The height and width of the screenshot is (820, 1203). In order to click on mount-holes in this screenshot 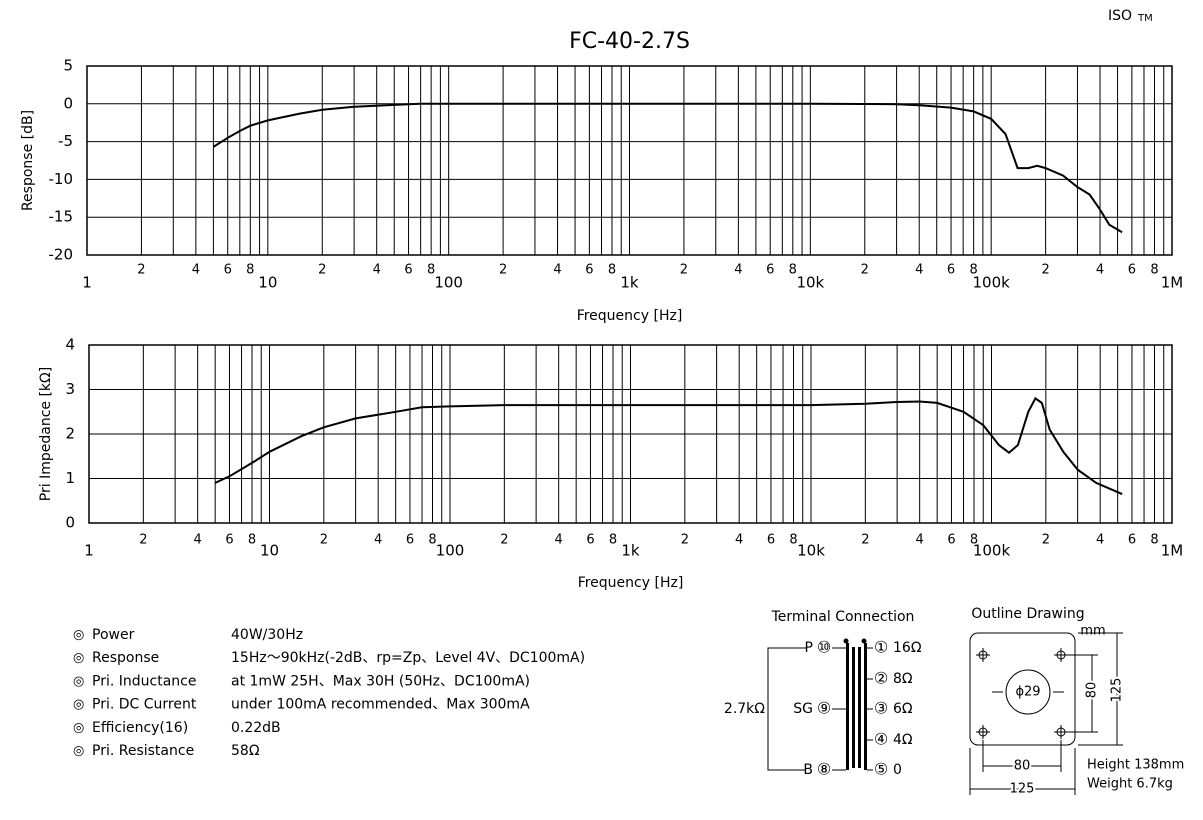, I will do `click(1022, 693)`.